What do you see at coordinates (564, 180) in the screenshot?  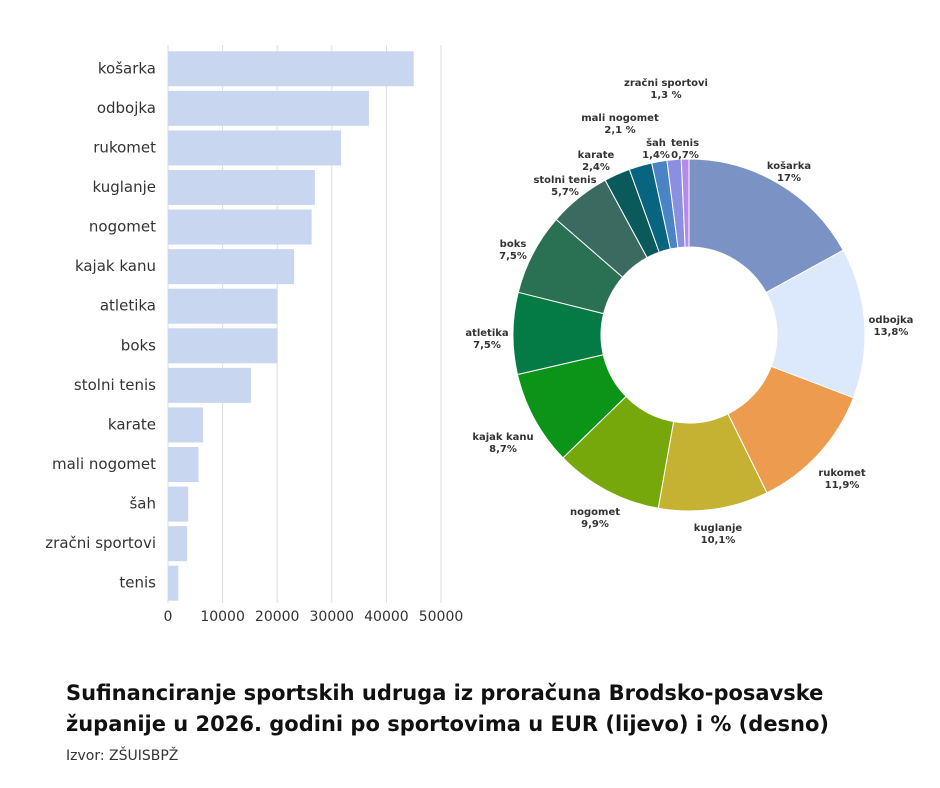 I see `slice-label: stolni tenis` at bounding box center [564, 180].